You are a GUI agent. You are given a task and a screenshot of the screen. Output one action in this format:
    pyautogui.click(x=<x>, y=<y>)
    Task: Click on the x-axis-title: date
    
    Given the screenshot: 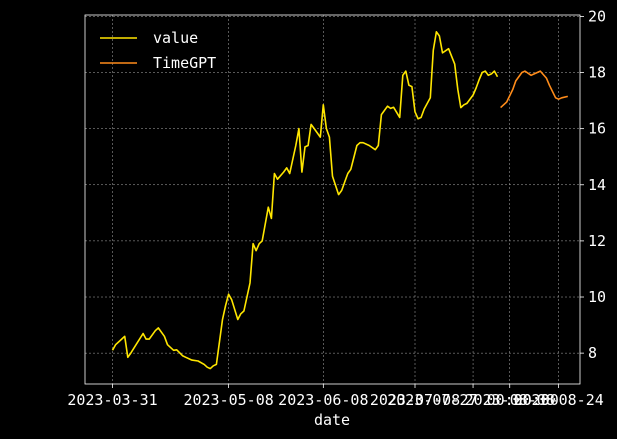 What is the action you would take?
    pyautogui.click(x=332, y=420)
    